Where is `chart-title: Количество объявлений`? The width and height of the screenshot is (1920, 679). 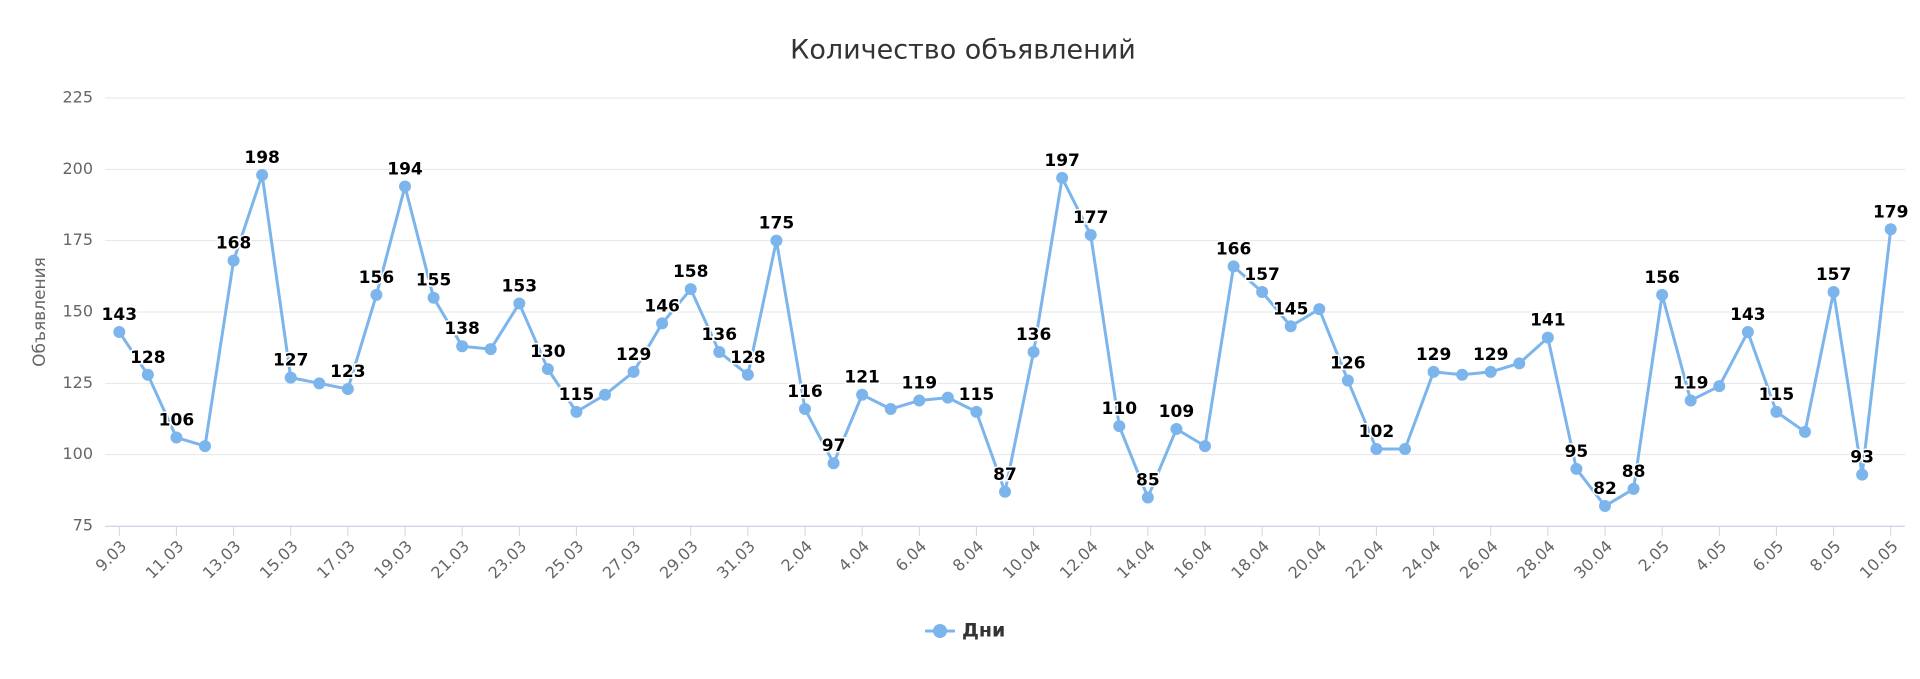
chart-title: Количество объявлений is located at coordinates (963, 50).